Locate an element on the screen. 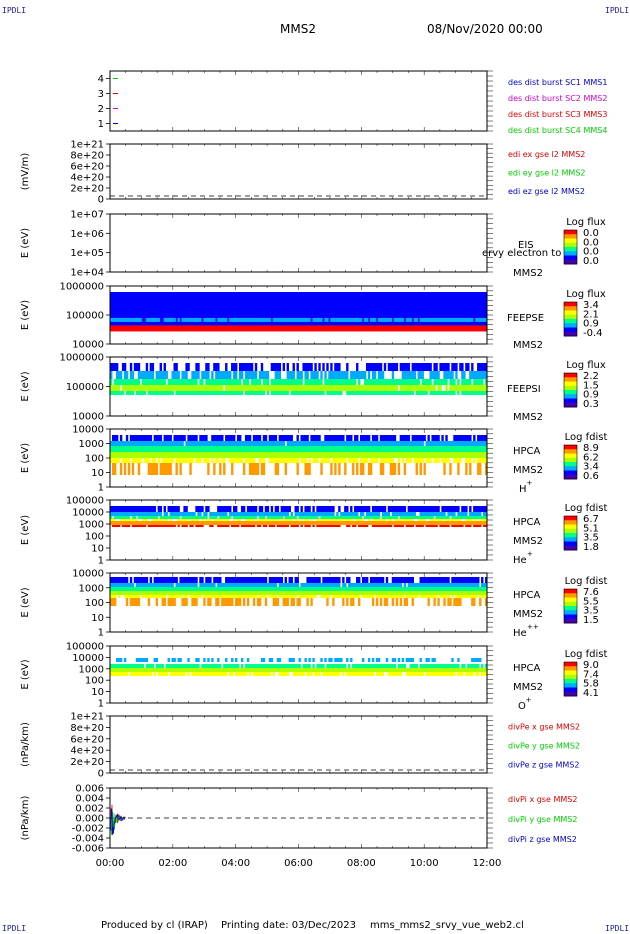 The height and width of the screenshot is (934, 630). feepse-colorbar-segment is located at coordinates (570, 308).